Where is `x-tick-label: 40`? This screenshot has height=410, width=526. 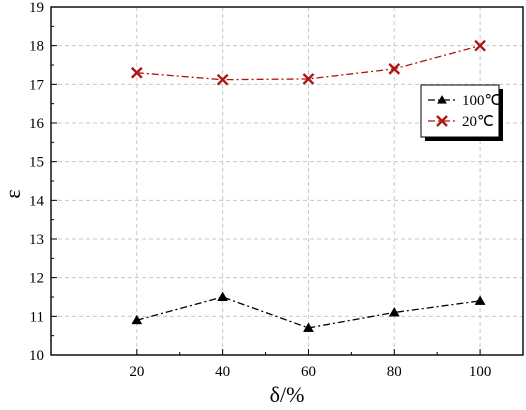 x-tick-label: 40 is located at coordinates (222, 372).